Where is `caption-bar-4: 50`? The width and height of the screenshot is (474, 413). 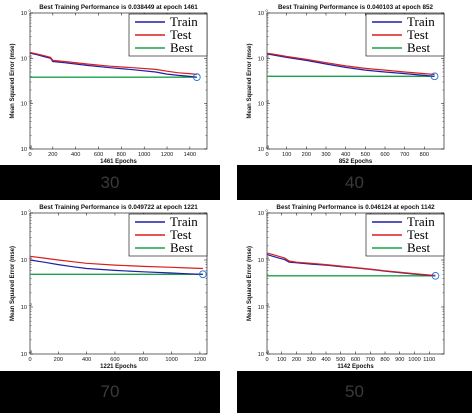
caption-bar-4: 50 is located at coordinates (354, 392).